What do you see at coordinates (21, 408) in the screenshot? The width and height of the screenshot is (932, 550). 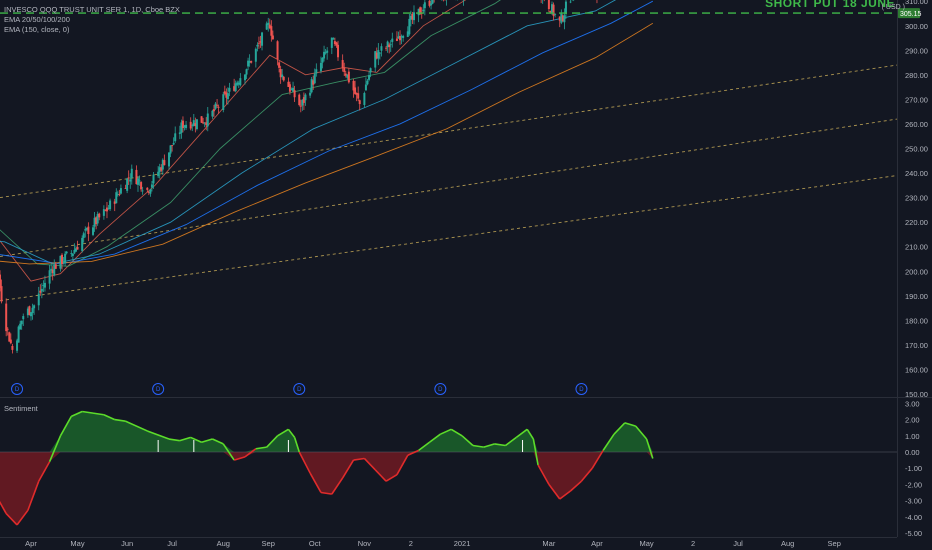 I see `sentiment-legend: Sentiment` at bounding box center [21, 408].